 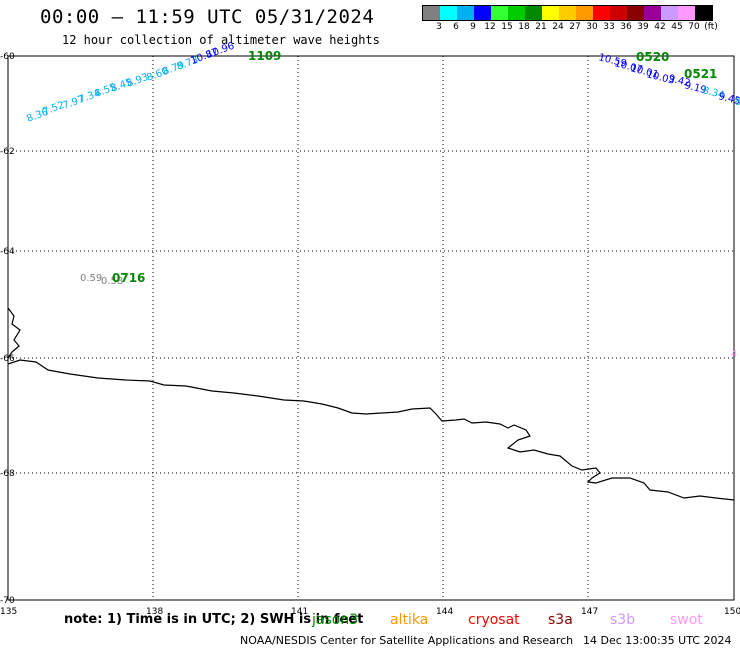 I want to click on legend-swatches, so click(x=567, y=13).